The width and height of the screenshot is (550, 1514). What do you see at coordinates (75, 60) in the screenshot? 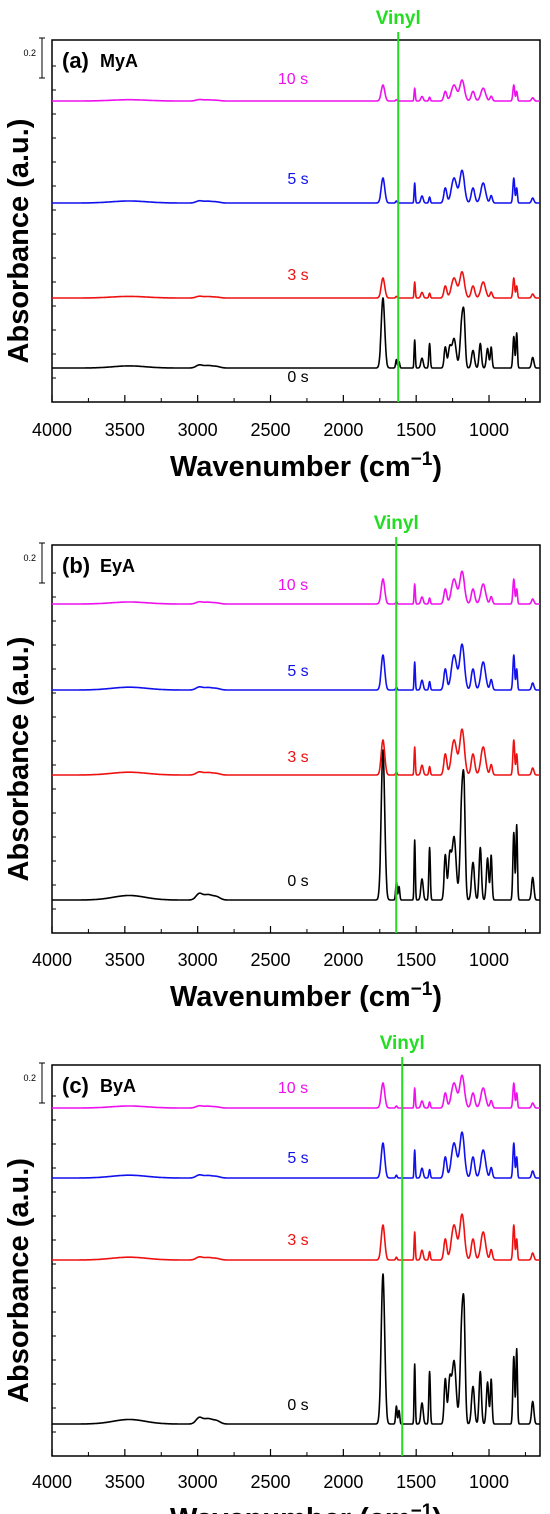
I see `panel-label: (a)` at bounding box center [75, 60].